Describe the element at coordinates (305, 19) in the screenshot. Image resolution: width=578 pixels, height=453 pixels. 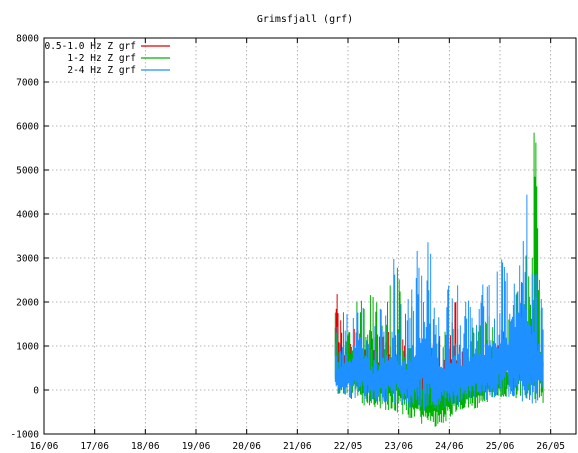
I see `chart-title: Grimsfjall (grf)` at that location.